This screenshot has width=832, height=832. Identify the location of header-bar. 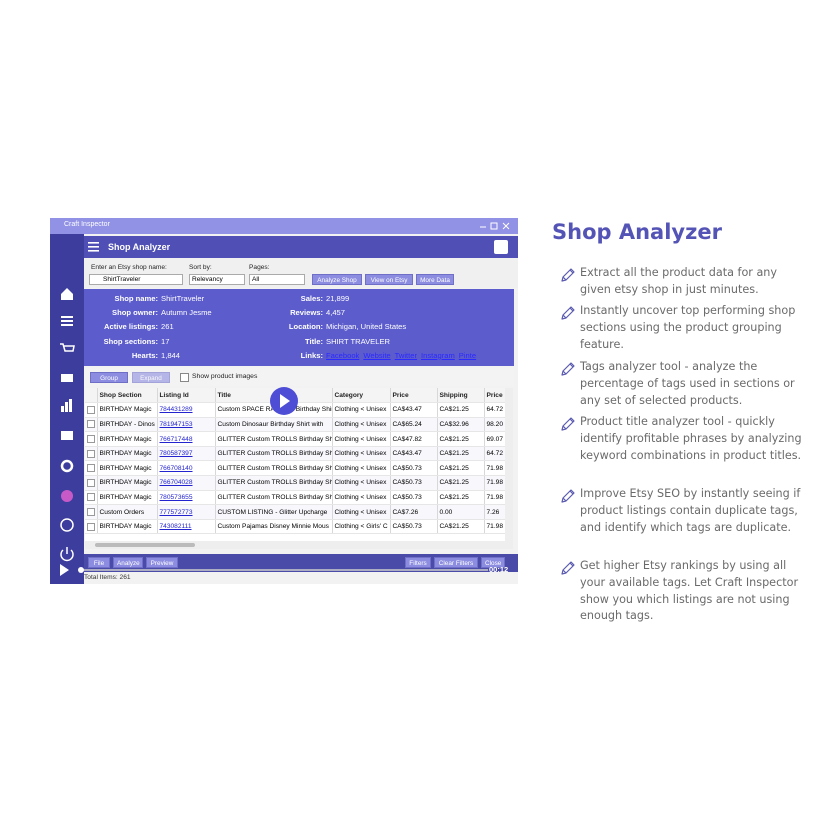
(301, 247).